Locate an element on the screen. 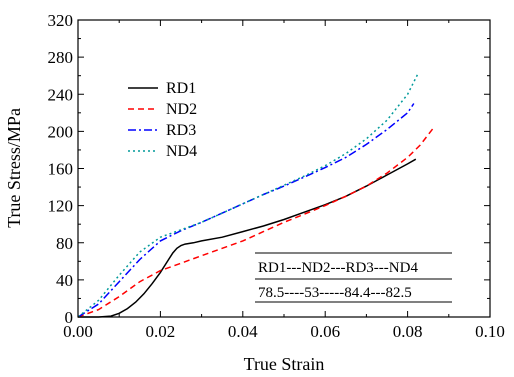  y-tick-label: 240 is located at coordinates (61, 94).